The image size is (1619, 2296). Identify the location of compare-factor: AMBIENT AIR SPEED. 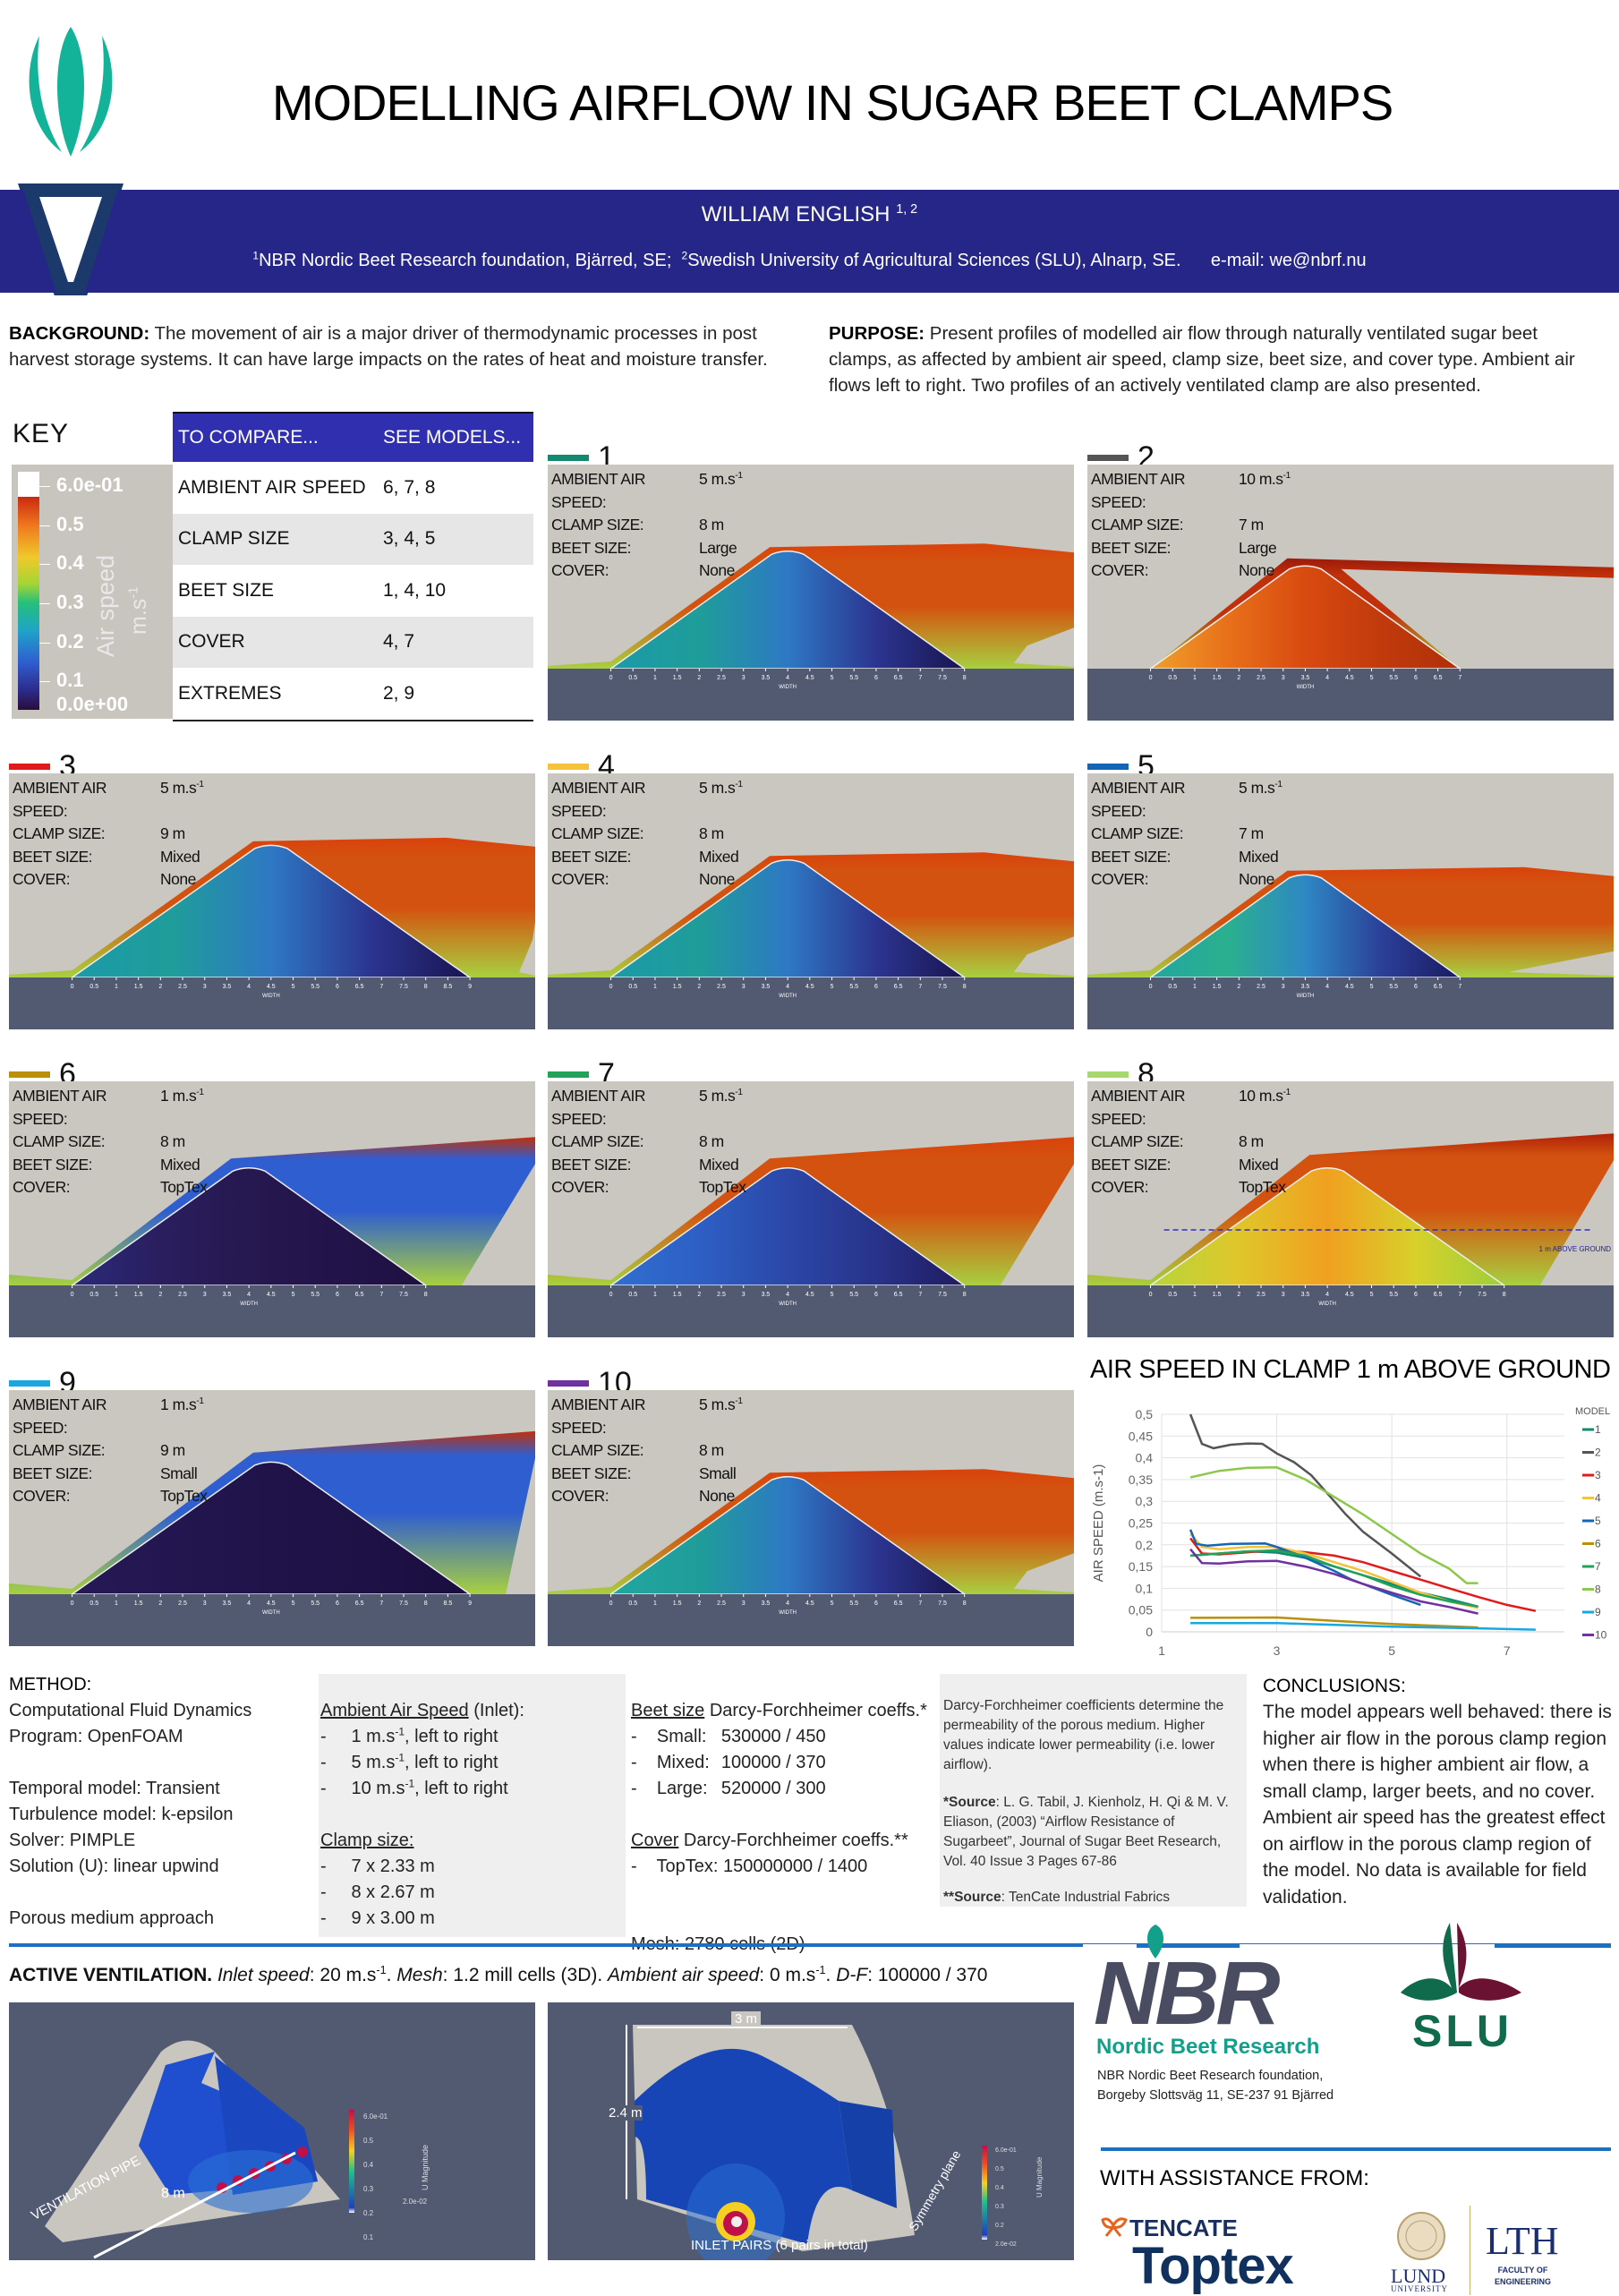
(272, 487).